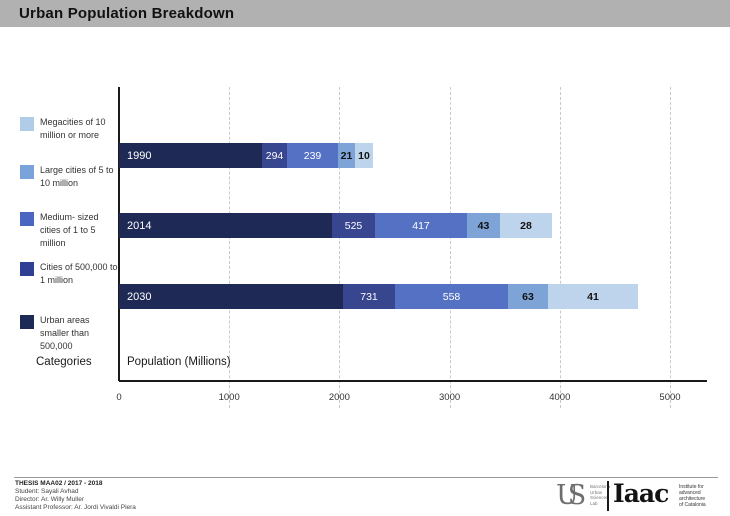 The image size is (730, 516). Describe the element at coordinates (229, 397) in the screenshot. I see `x-tick-1000: 1000` at that location.